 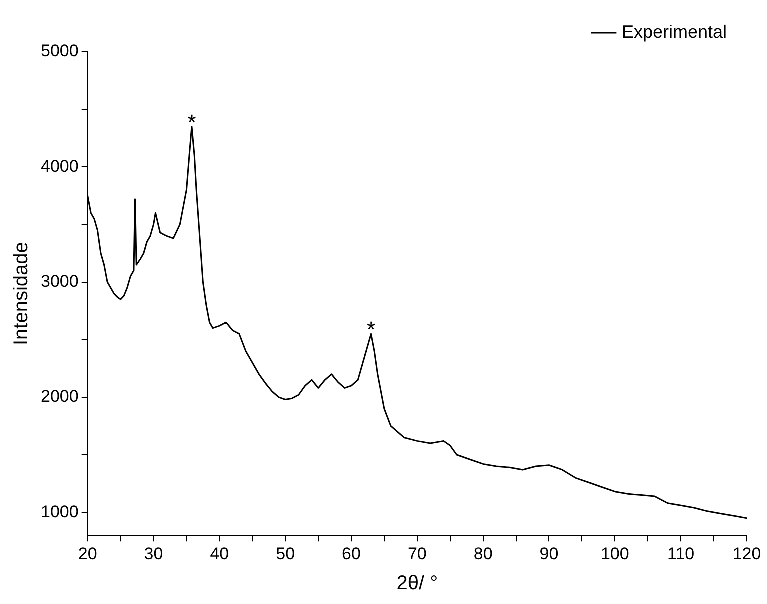 What do you see at coordinates (549, 554) in the screenshot?
I see `x-tick-label: 90` at bounding box center [549, 554].